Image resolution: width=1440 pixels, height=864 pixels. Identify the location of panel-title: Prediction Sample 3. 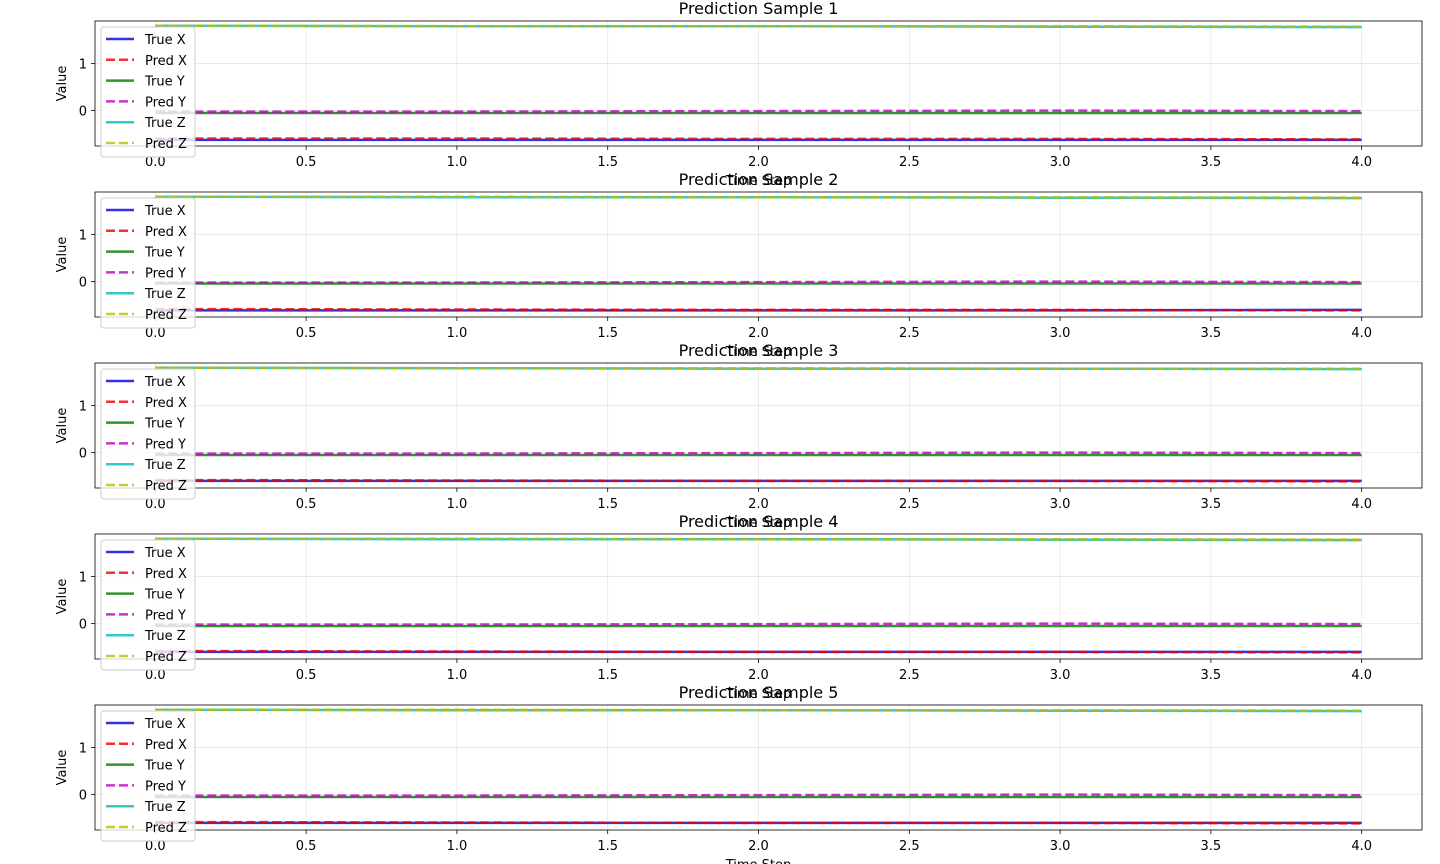
(759, 350).